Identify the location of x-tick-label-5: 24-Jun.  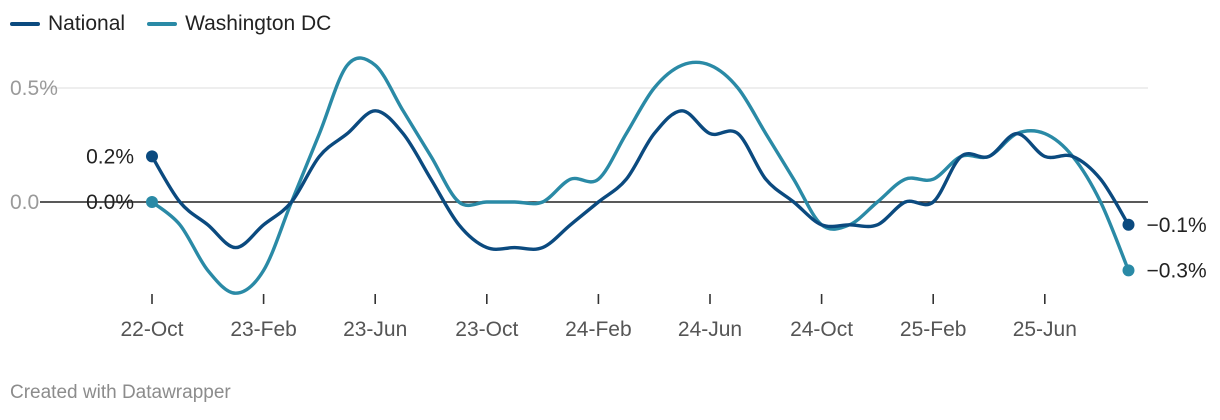
(710, 329).